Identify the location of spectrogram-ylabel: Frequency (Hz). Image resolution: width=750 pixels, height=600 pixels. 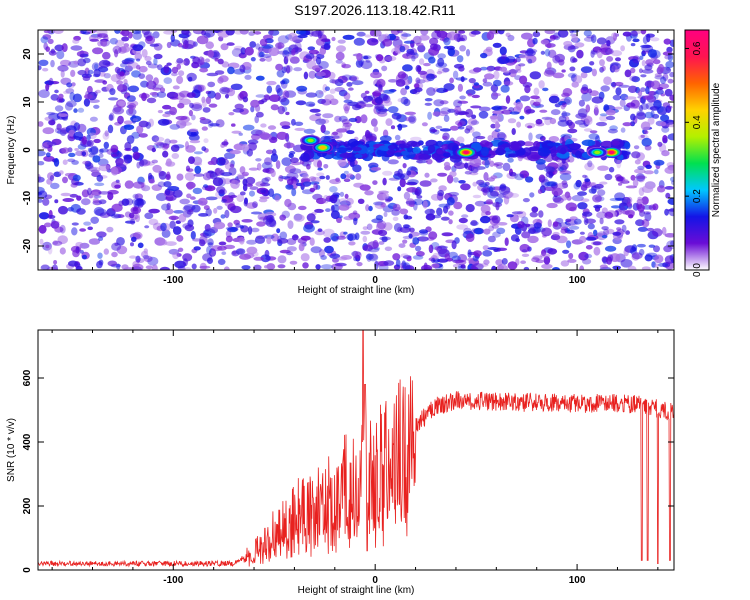
(11, 150).